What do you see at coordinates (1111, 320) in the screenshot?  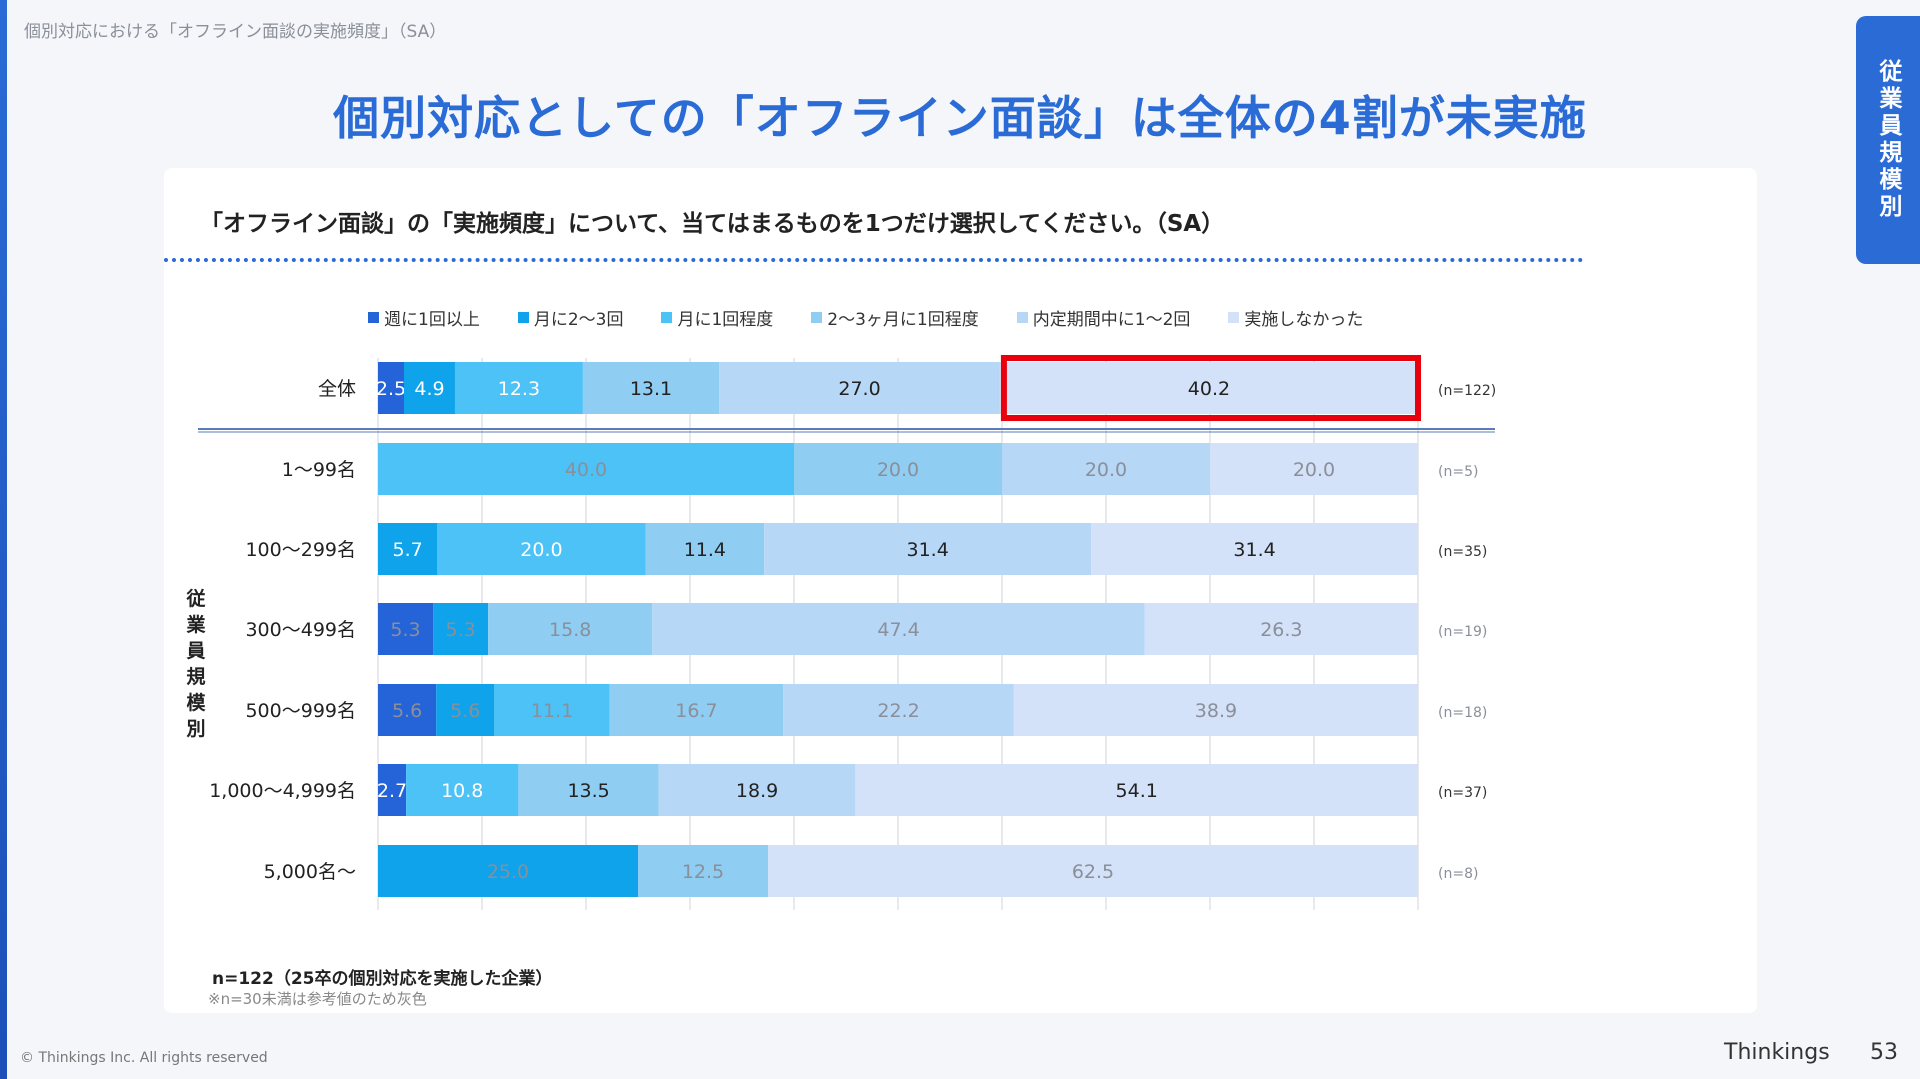 I see `legend-label: 内定期間中に1〜2回` at bounding box center [1111, 320].